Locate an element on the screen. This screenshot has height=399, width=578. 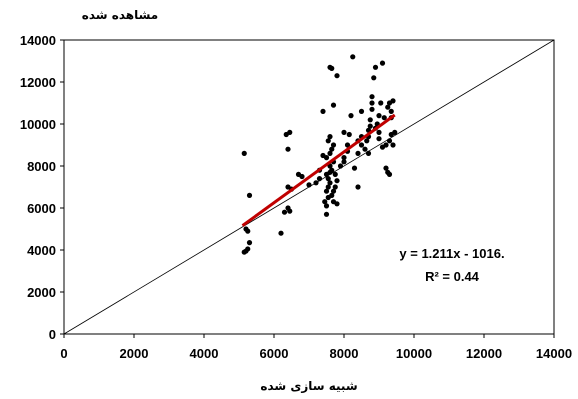
trendline-equation: y = 1.211x - 1016. is located at coordinates (451, 253).